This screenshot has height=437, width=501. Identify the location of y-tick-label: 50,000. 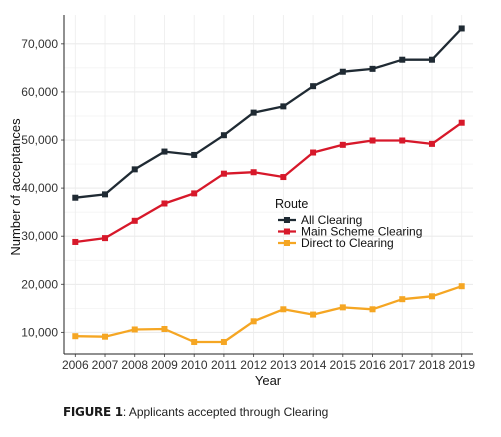
(39, 140).